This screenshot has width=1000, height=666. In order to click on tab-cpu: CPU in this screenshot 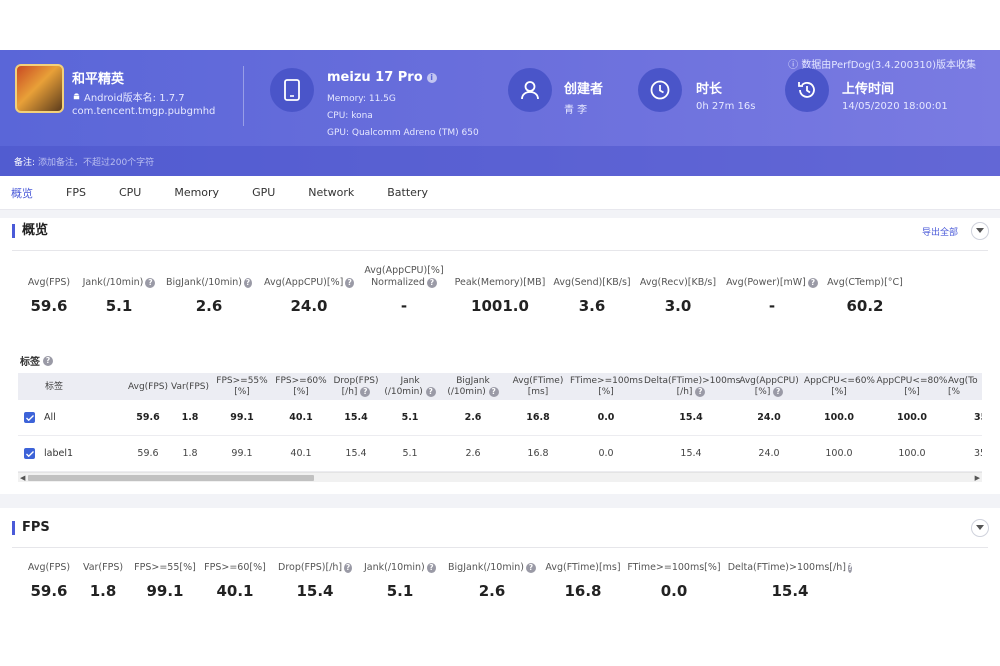, I will do `click(130, 192)`.